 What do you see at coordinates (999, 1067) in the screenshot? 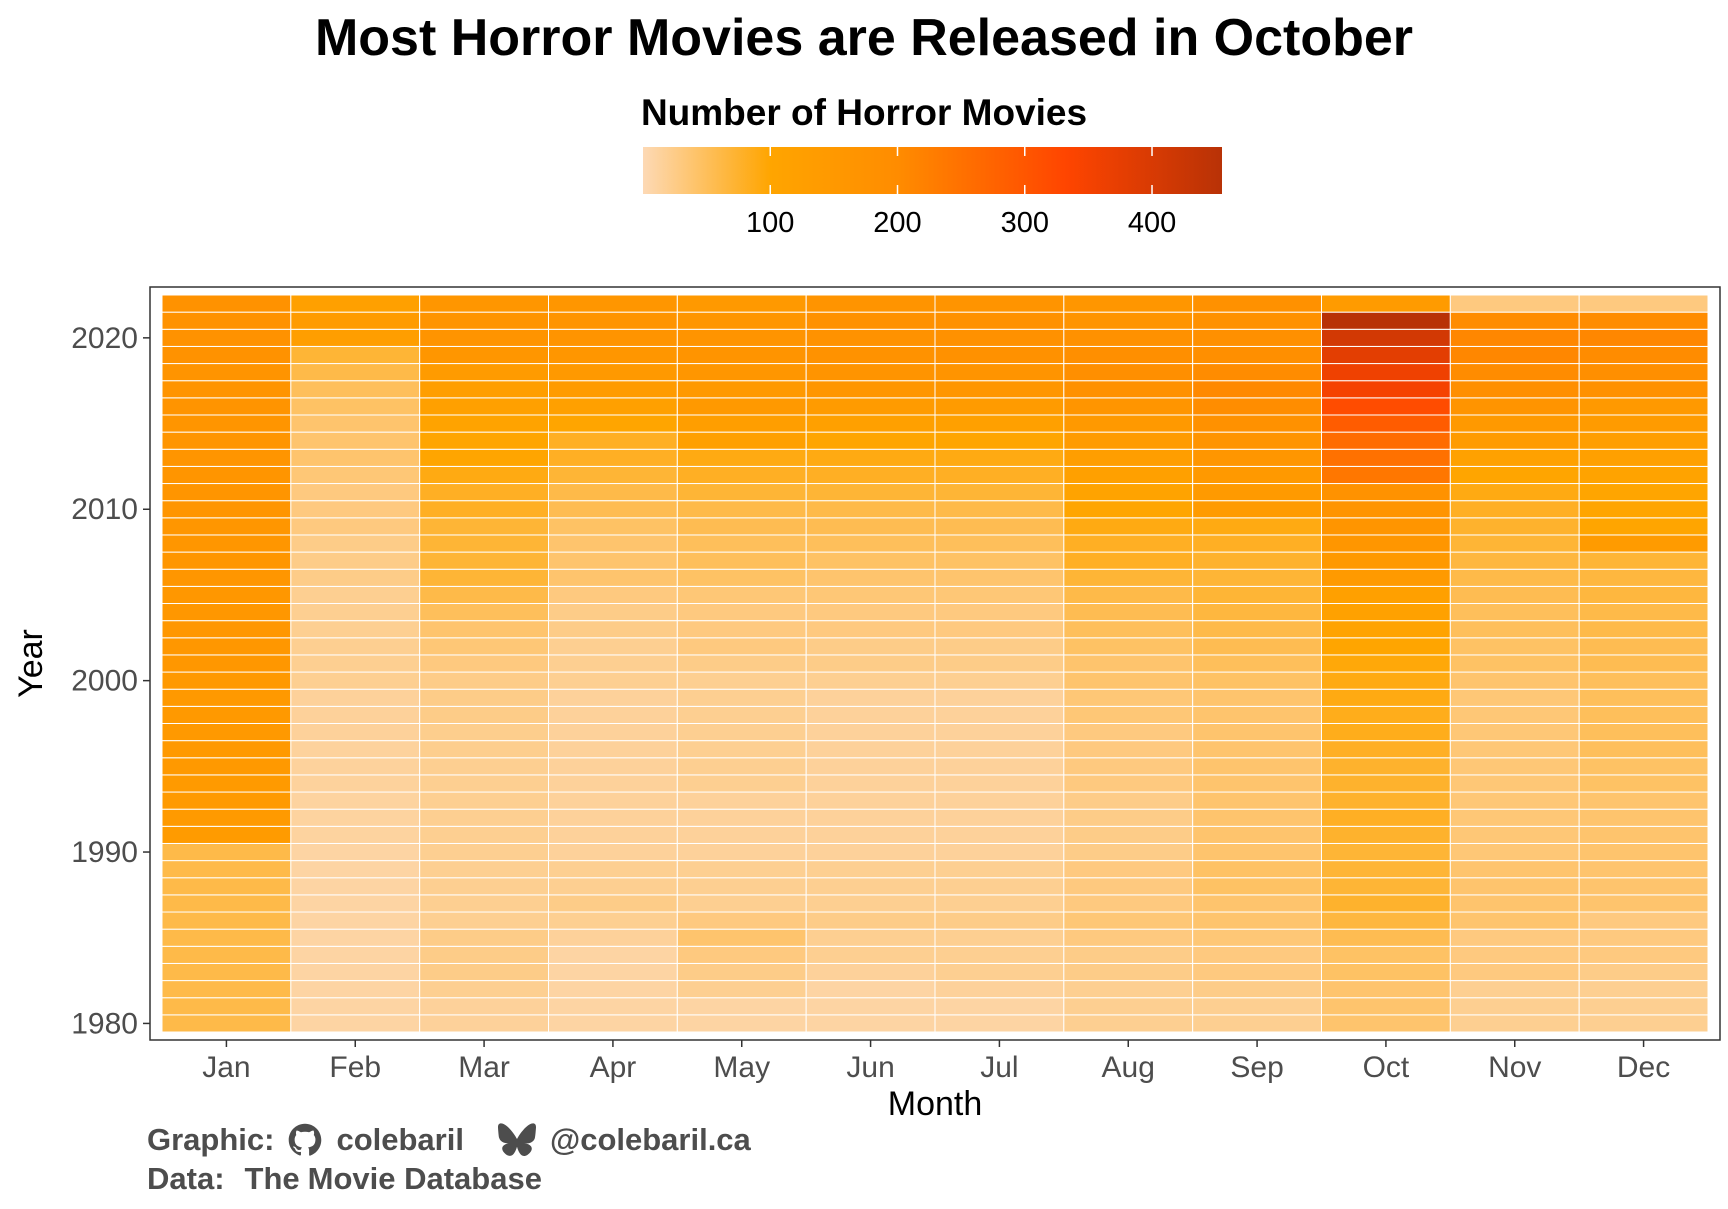
I see `x-tick-label: Jul` at bounding box center [999, 1067].